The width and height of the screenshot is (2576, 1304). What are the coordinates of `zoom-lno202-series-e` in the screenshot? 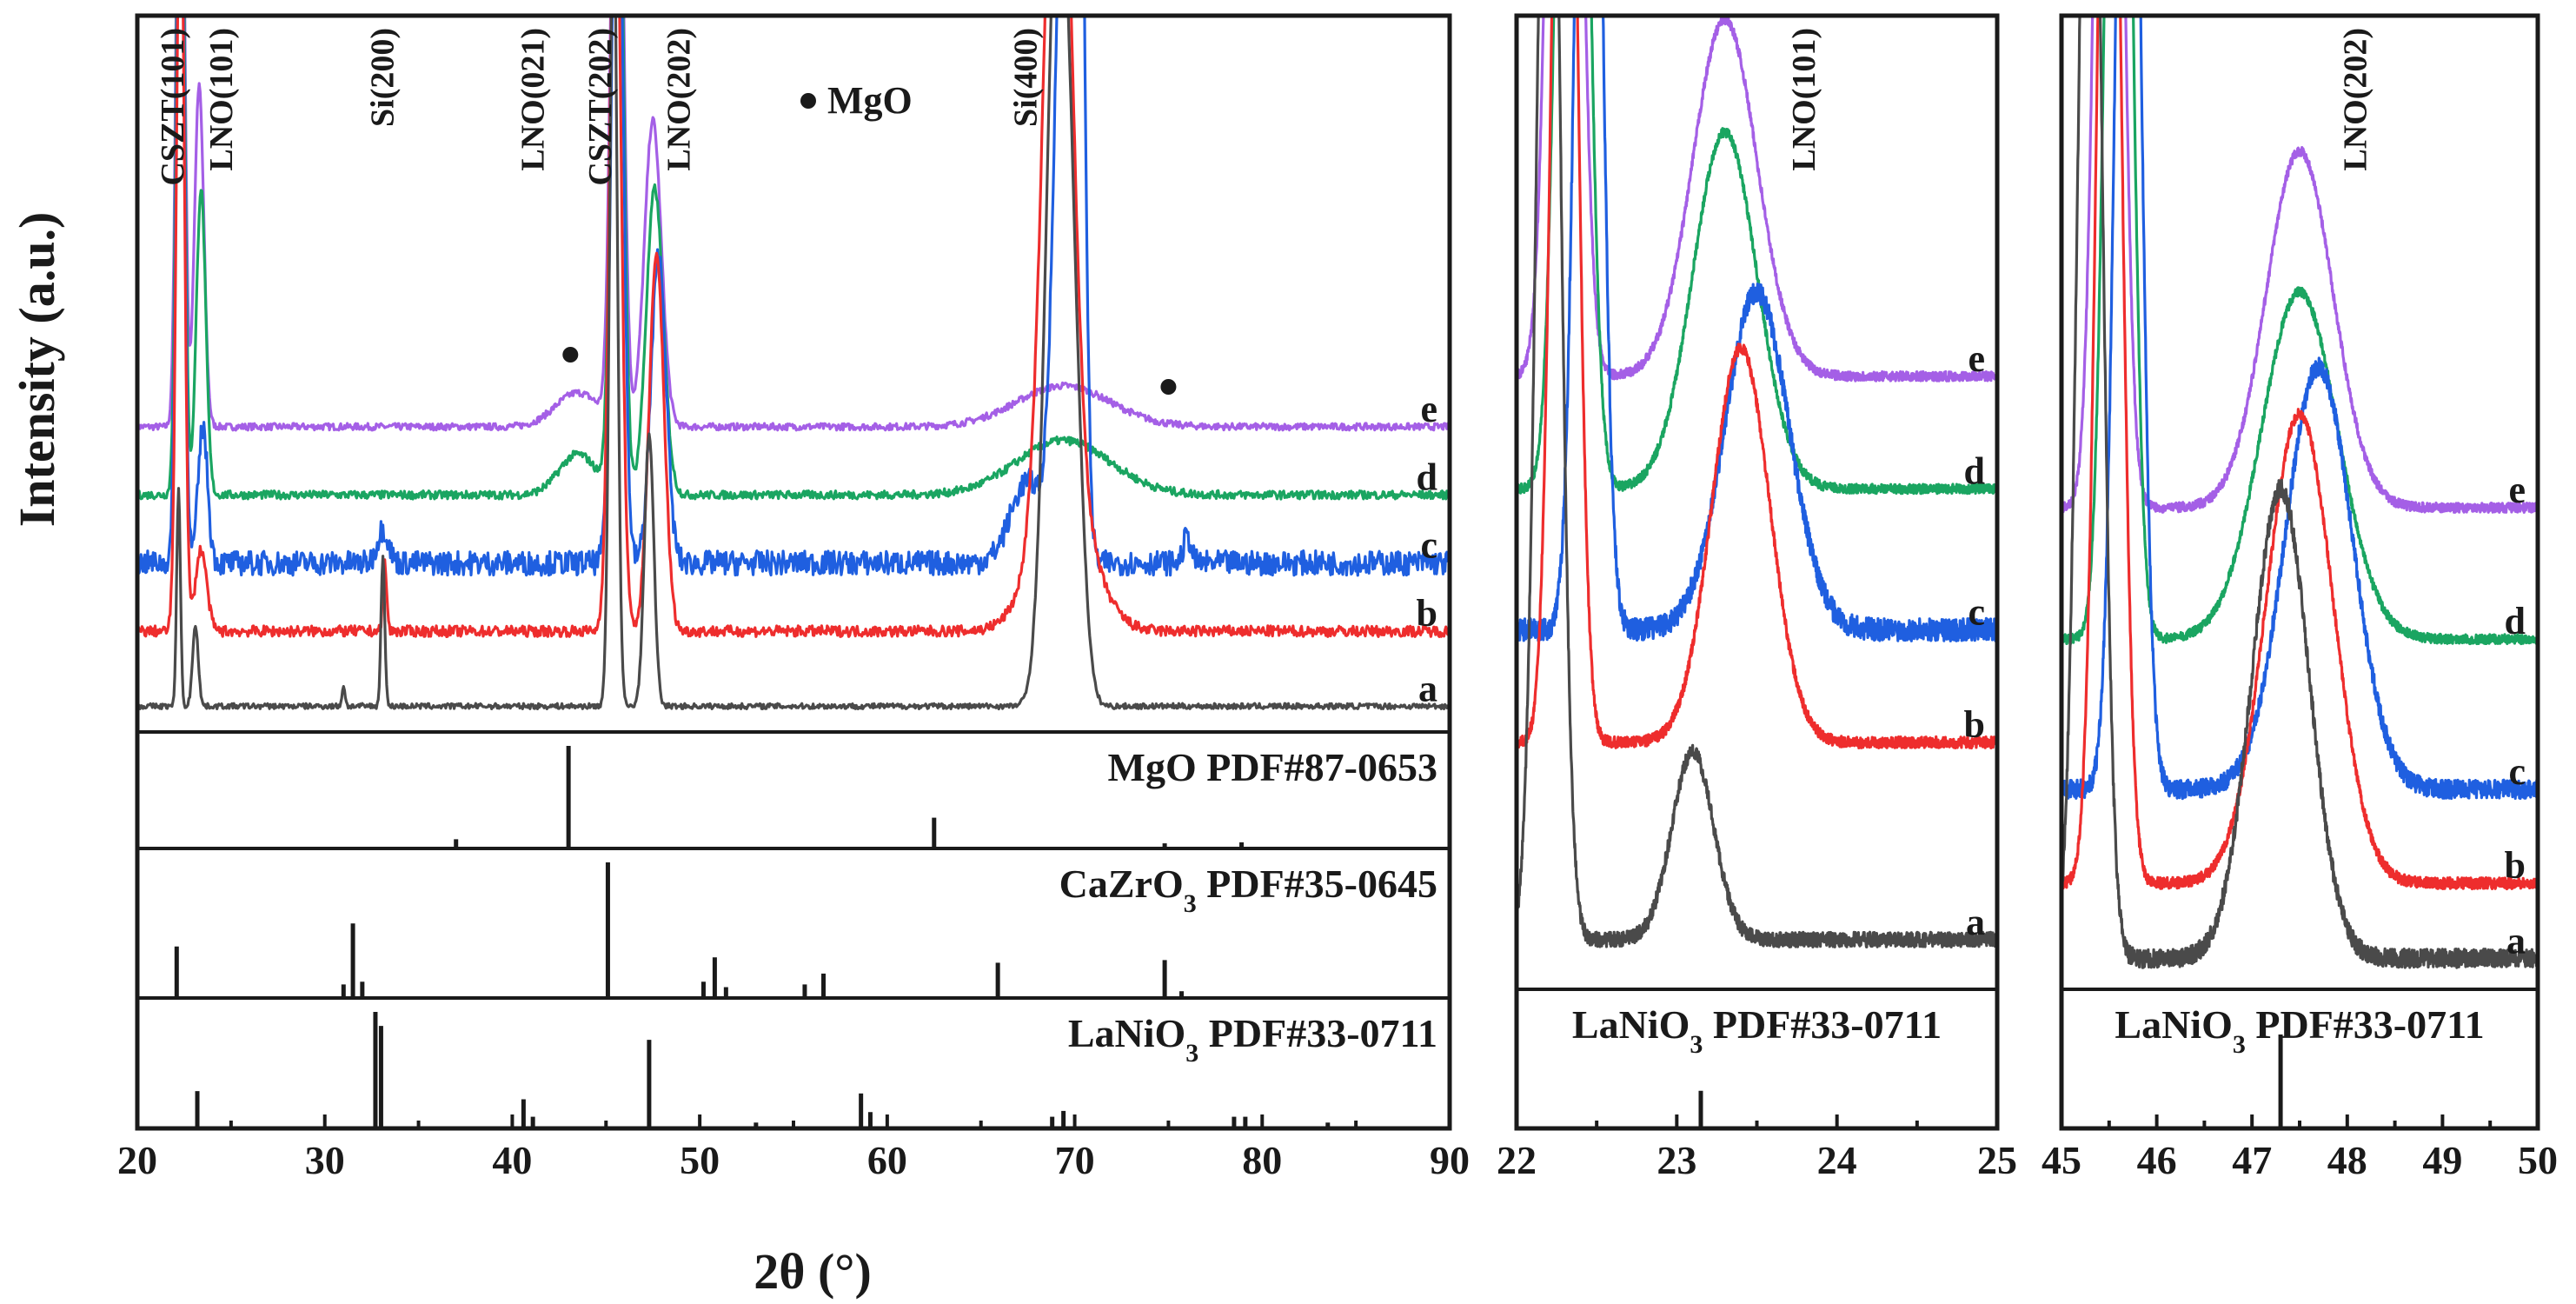 It's located at (2299, 265).